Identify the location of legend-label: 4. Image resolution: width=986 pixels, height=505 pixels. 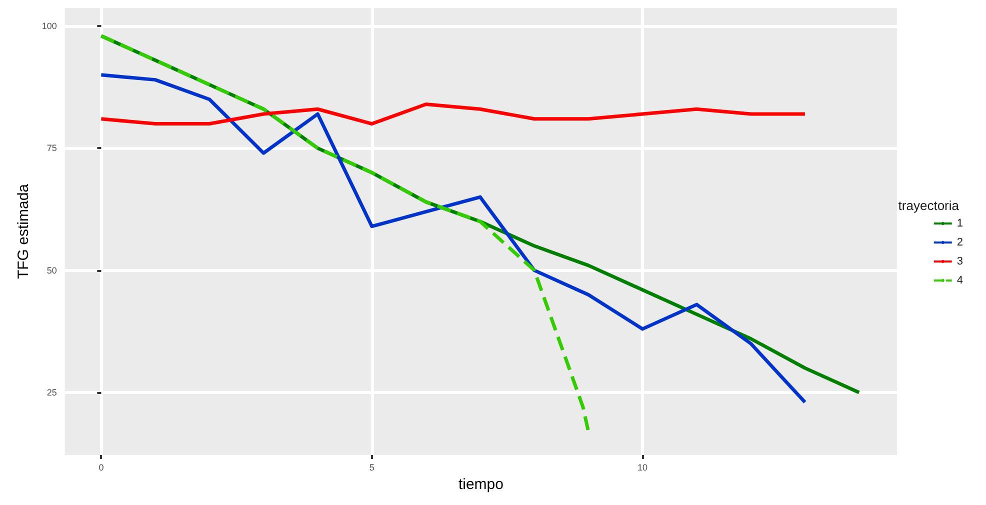
(960, 280).